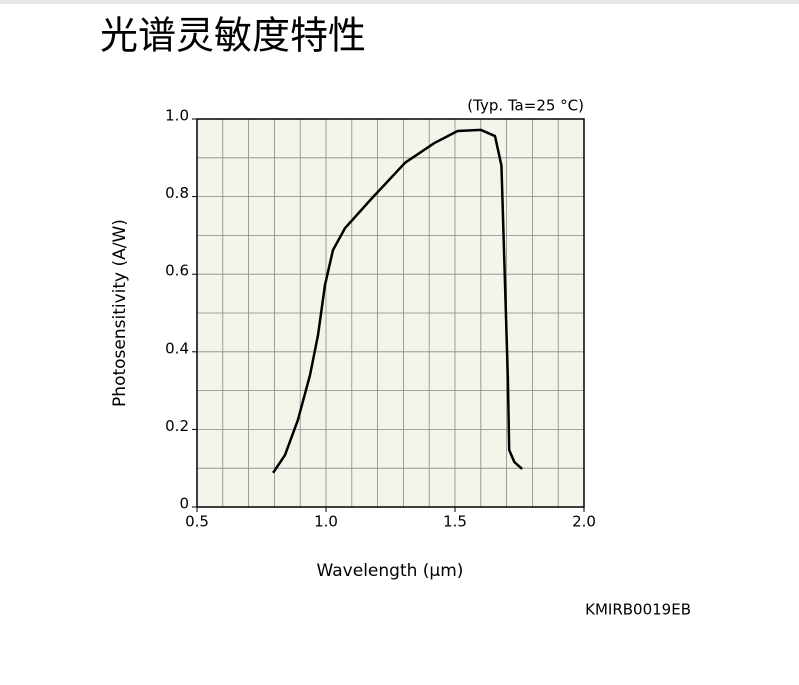 The height and width of the screenshot is (685, 799). Describe the element at coordinates (390, 571) in the screenshot. I see `x-axis-label: Wavelength (μm)` at that location.